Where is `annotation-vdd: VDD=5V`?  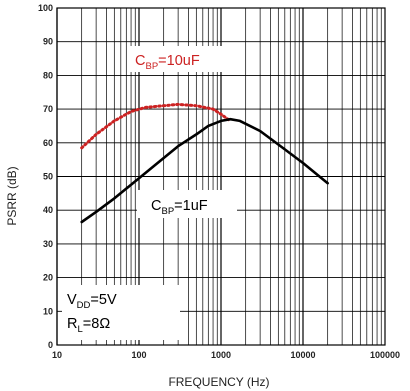
annotation-vdd: VDD=5V is located at coordinates (92, 301).